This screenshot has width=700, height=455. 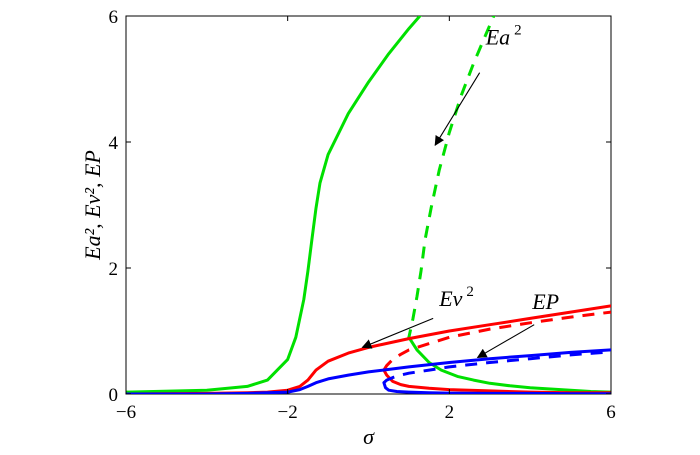 What do you see at coordinates (369, 436) in the screenshot?
I see `x-axis-label: σ` at bounding box center [369, 436].